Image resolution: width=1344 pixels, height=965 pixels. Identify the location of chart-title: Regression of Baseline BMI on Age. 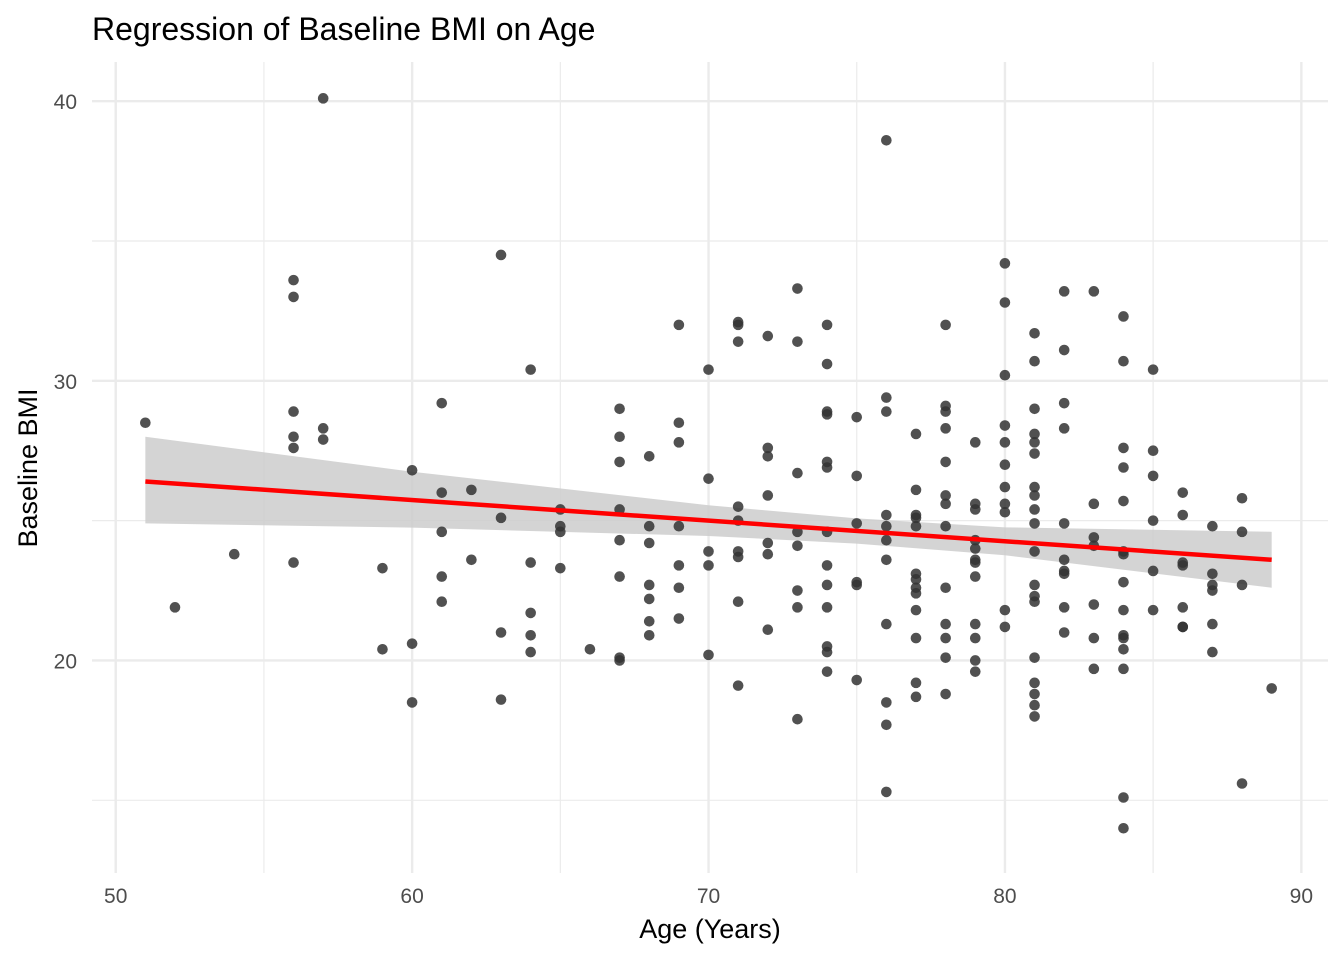
(343, 29).